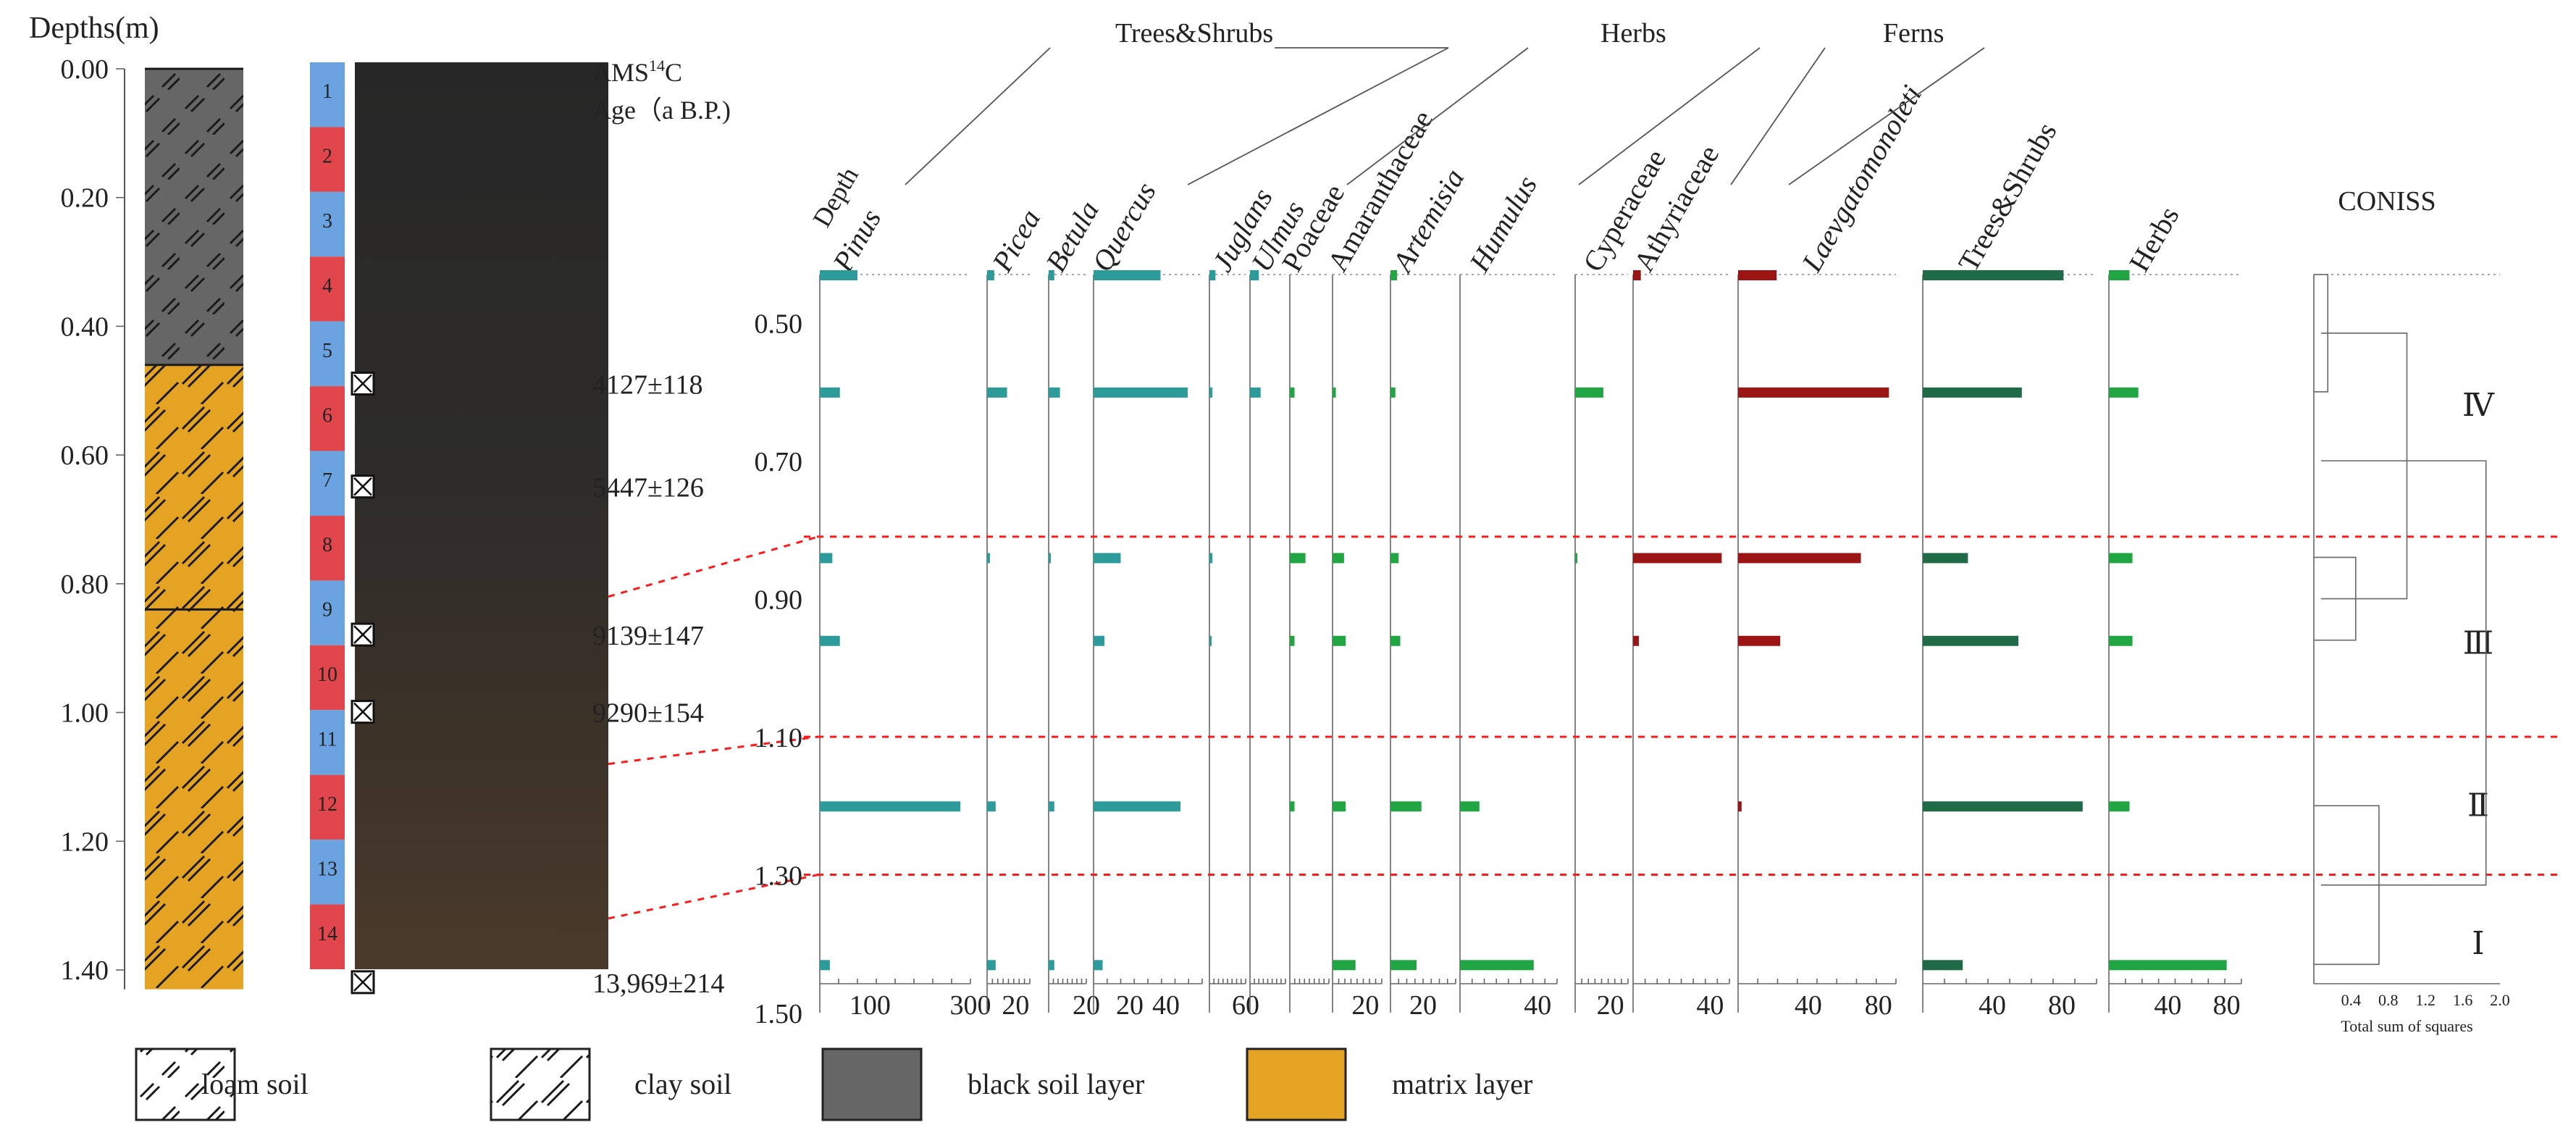 This screenshot has width=2576, height=1138. I want to click on depth-tick-label: 0.60, so click(85, 456).